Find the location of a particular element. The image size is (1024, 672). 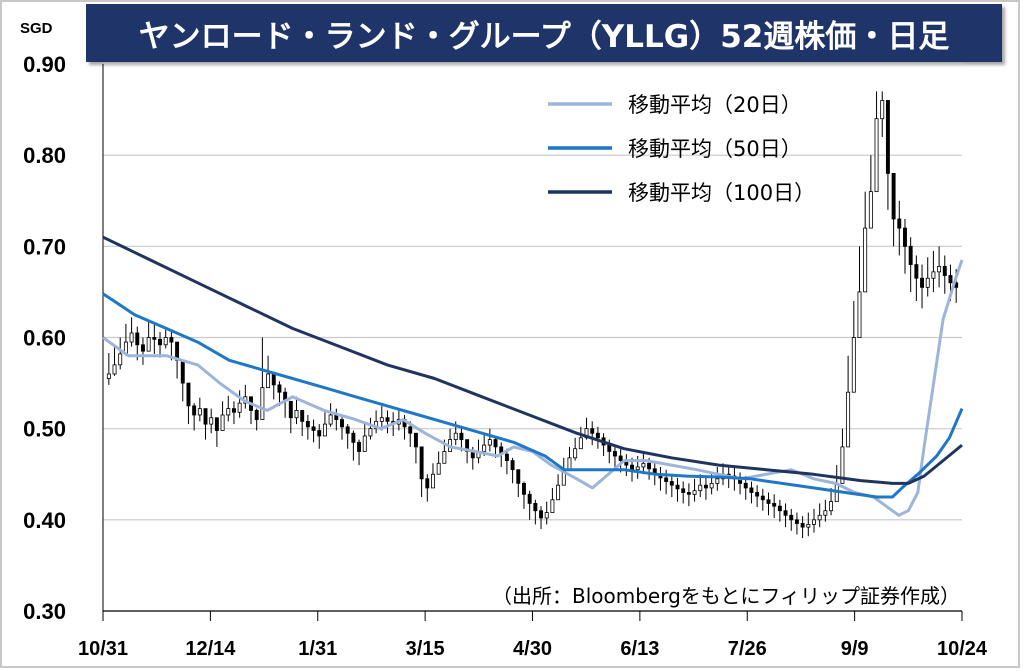

y-axis-ticks: 0.90 0.80 0.70 0.60 0.50 0.40 0.30 is located at coordinates (44, 338).